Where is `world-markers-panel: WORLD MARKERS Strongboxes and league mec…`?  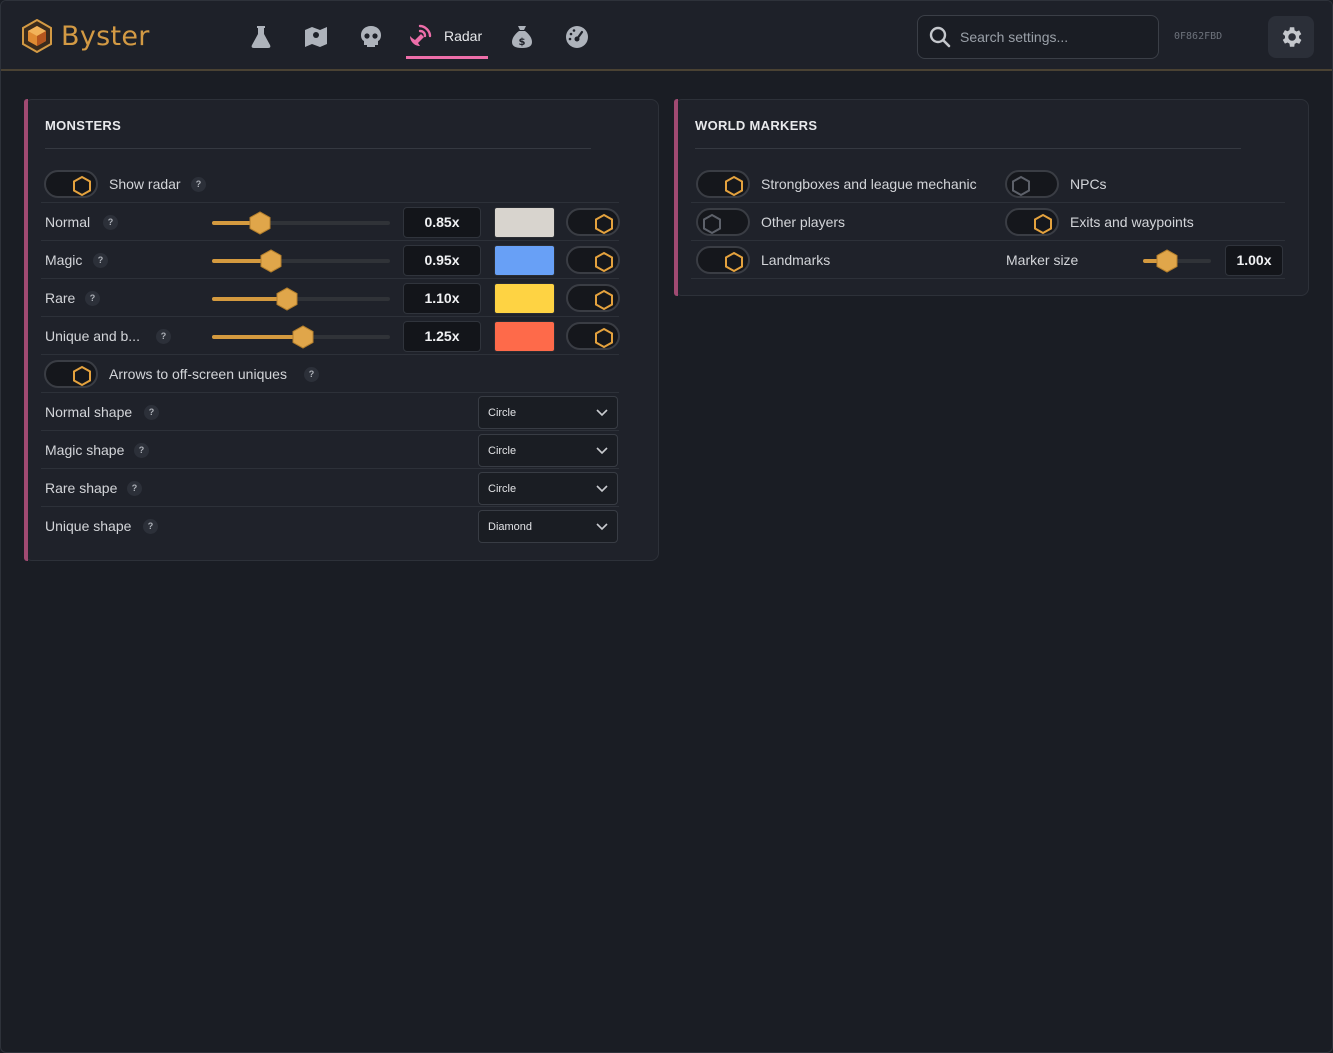
world-markers-panel: WORLD MARKERS Strongboxes and league mec… is located at coordinates (991, 197).